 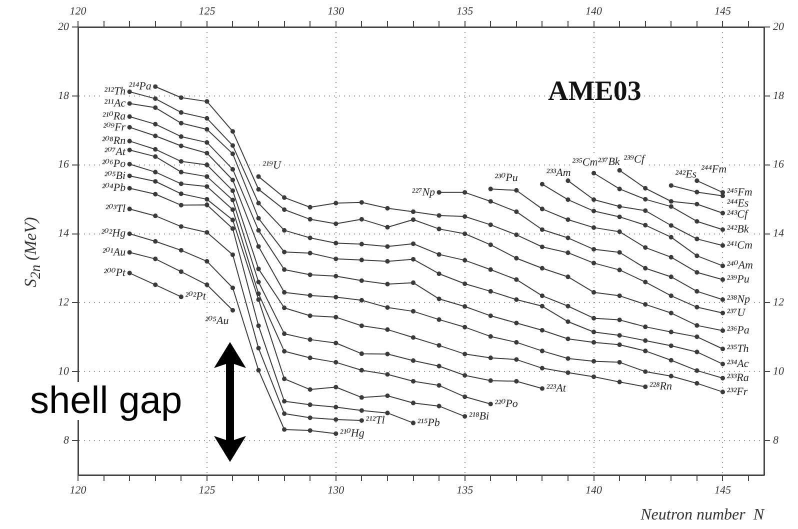 I want to click on x-tick-label: 130, so click(x=336, y=490).